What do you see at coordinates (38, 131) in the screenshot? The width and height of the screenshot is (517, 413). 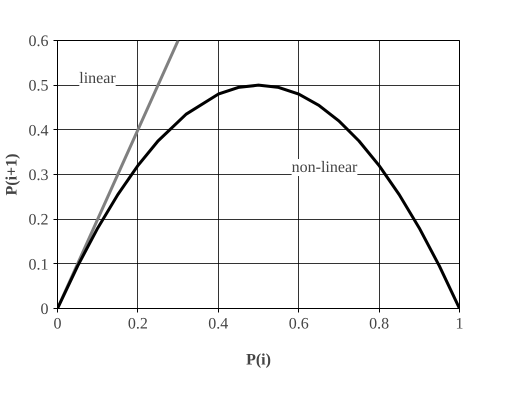 I see `y-tick-label: 0.4` at bounding box center [38, 131].